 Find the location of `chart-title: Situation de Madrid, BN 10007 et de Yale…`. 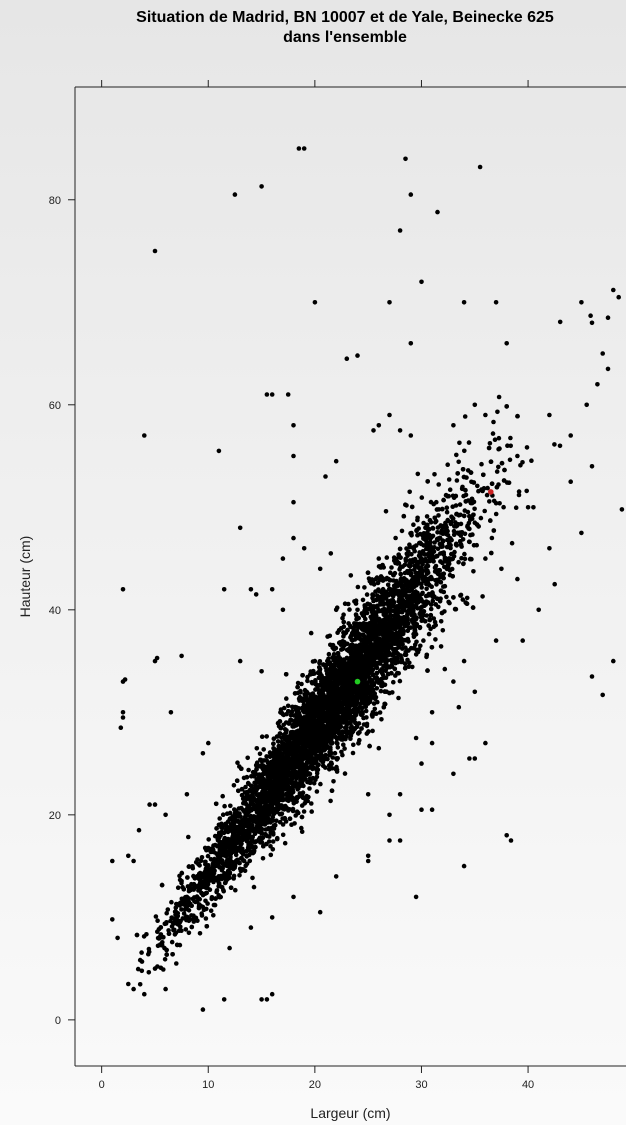

chart-title: Situation de Madrid, BN 10007 et de Yale… is located at coordinates (313, 28).